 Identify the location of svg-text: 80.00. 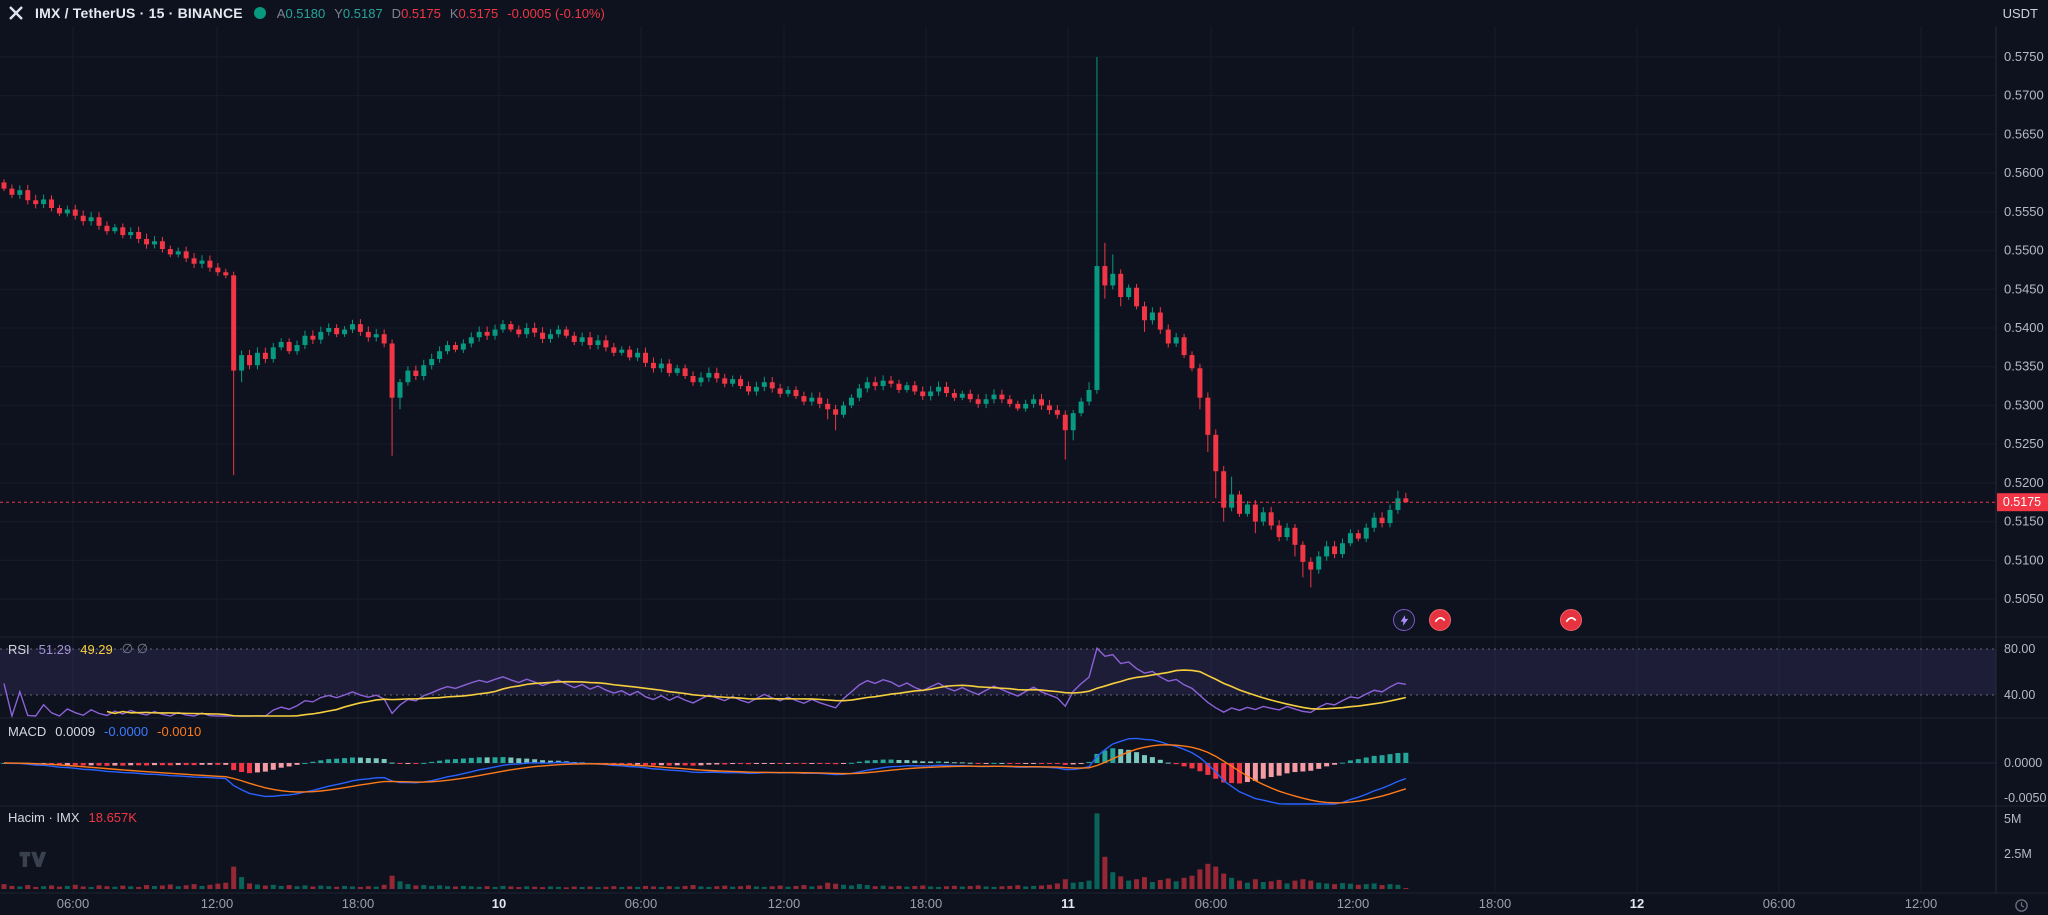
(2019, 649).